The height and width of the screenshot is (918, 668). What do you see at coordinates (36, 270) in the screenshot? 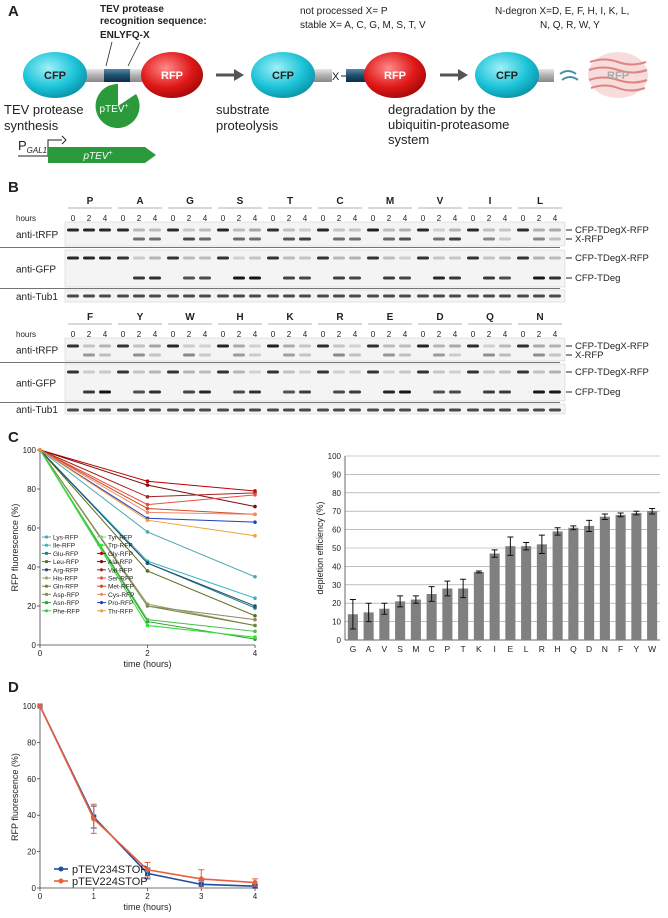
I see `row-label: anti-GFP` at bounding box center [36, 270].